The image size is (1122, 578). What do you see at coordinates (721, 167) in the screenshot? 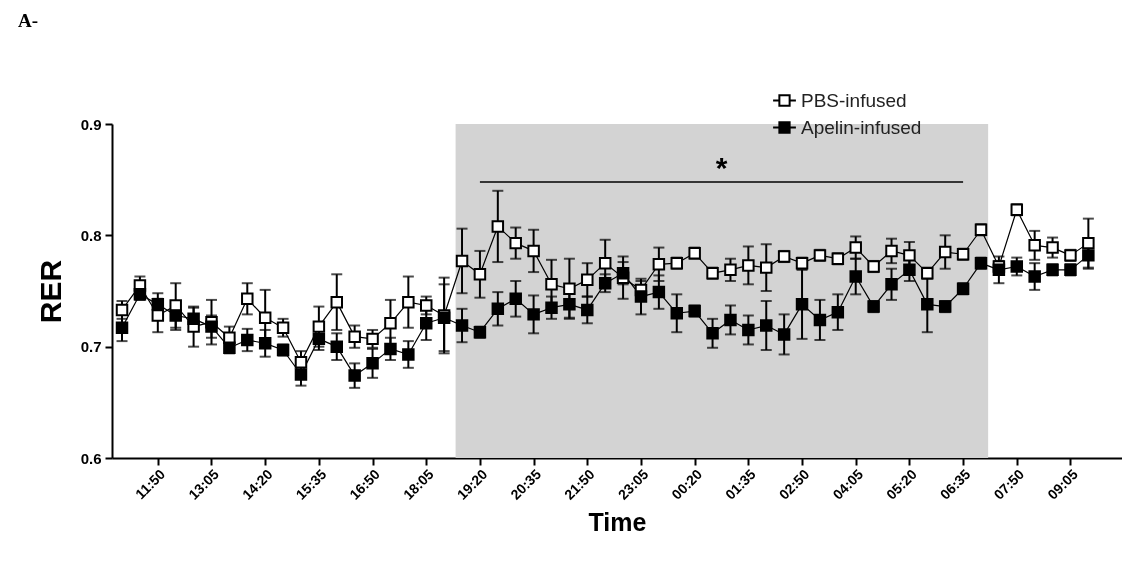
I see `annotation: *` at bounding box center [721, 167].